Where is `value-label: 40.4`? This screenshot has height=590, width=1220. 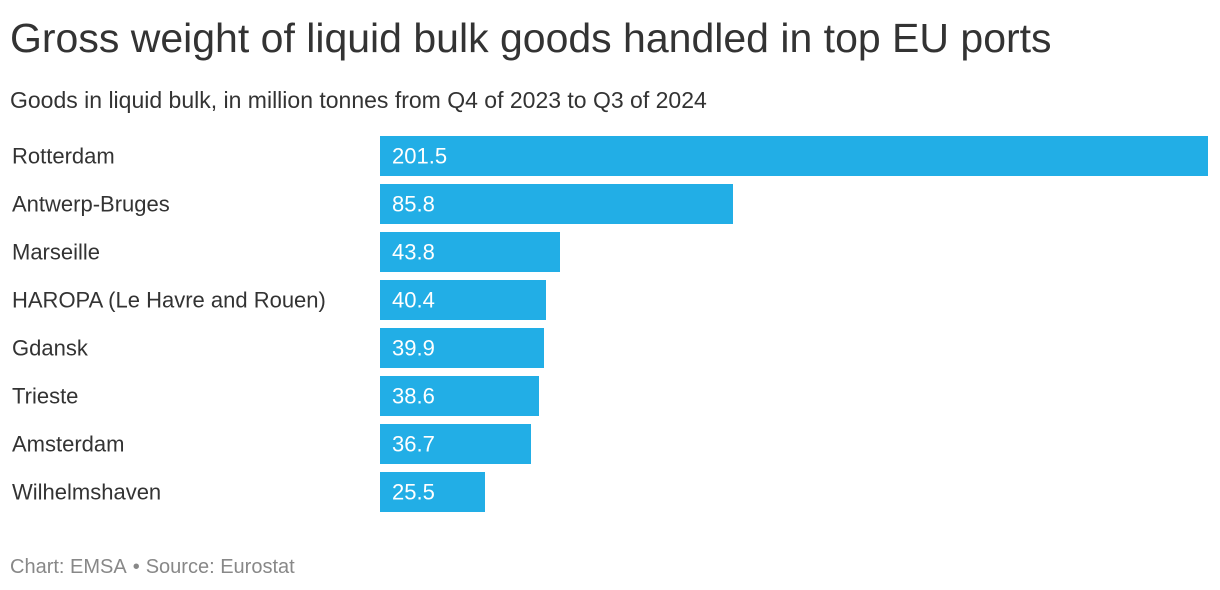
value-label: 40.4 is located at coordinates (413, 300).